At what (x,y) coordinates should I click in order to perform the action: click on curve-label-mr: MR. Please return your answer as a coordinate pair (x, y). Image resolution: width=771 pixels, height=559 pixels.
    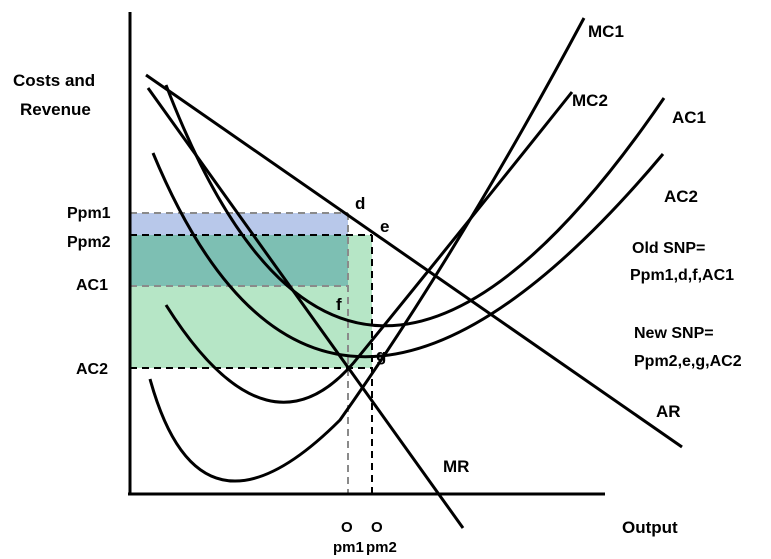
    Looking at the image, I should click on (456, 466).